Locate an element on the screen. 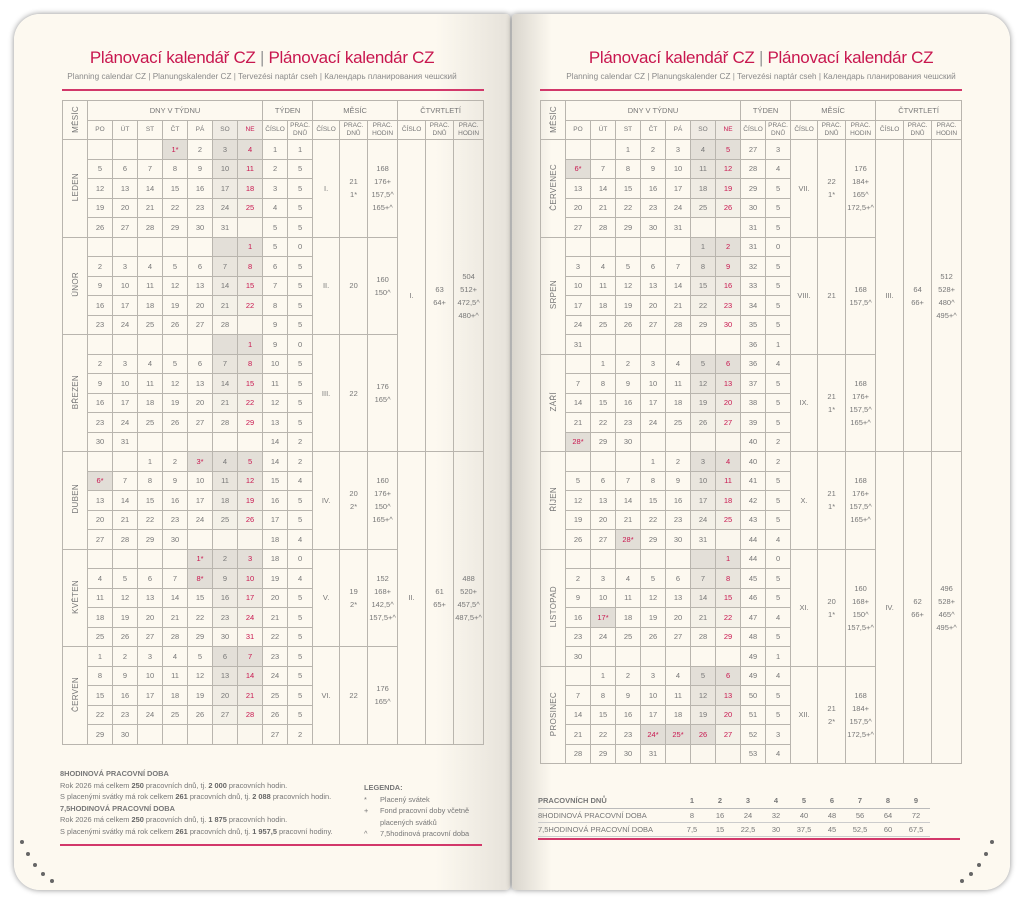 Image resolution: width=1024 pixels, height=905 pixels. week-workdays: 4 is located at coordinates (300, 539).